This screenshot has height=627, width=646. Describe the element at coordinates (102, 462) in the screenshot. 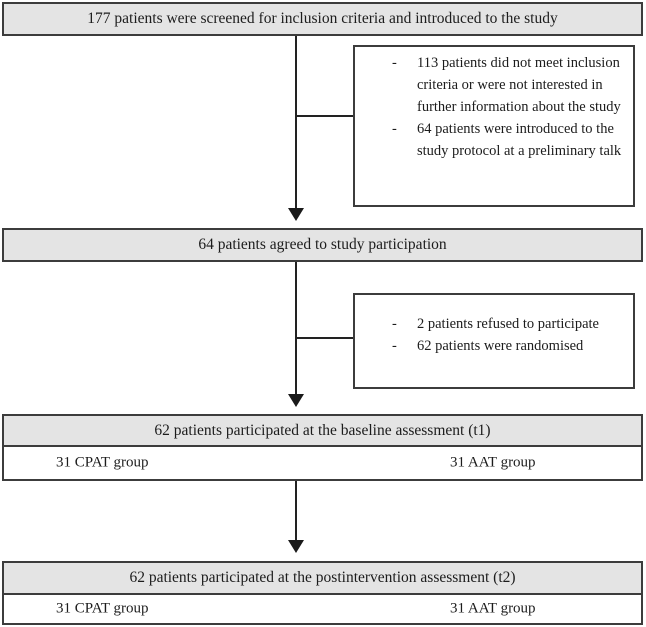

I see `baseline-cpat-group-label: 31 CPAT group` at that location.